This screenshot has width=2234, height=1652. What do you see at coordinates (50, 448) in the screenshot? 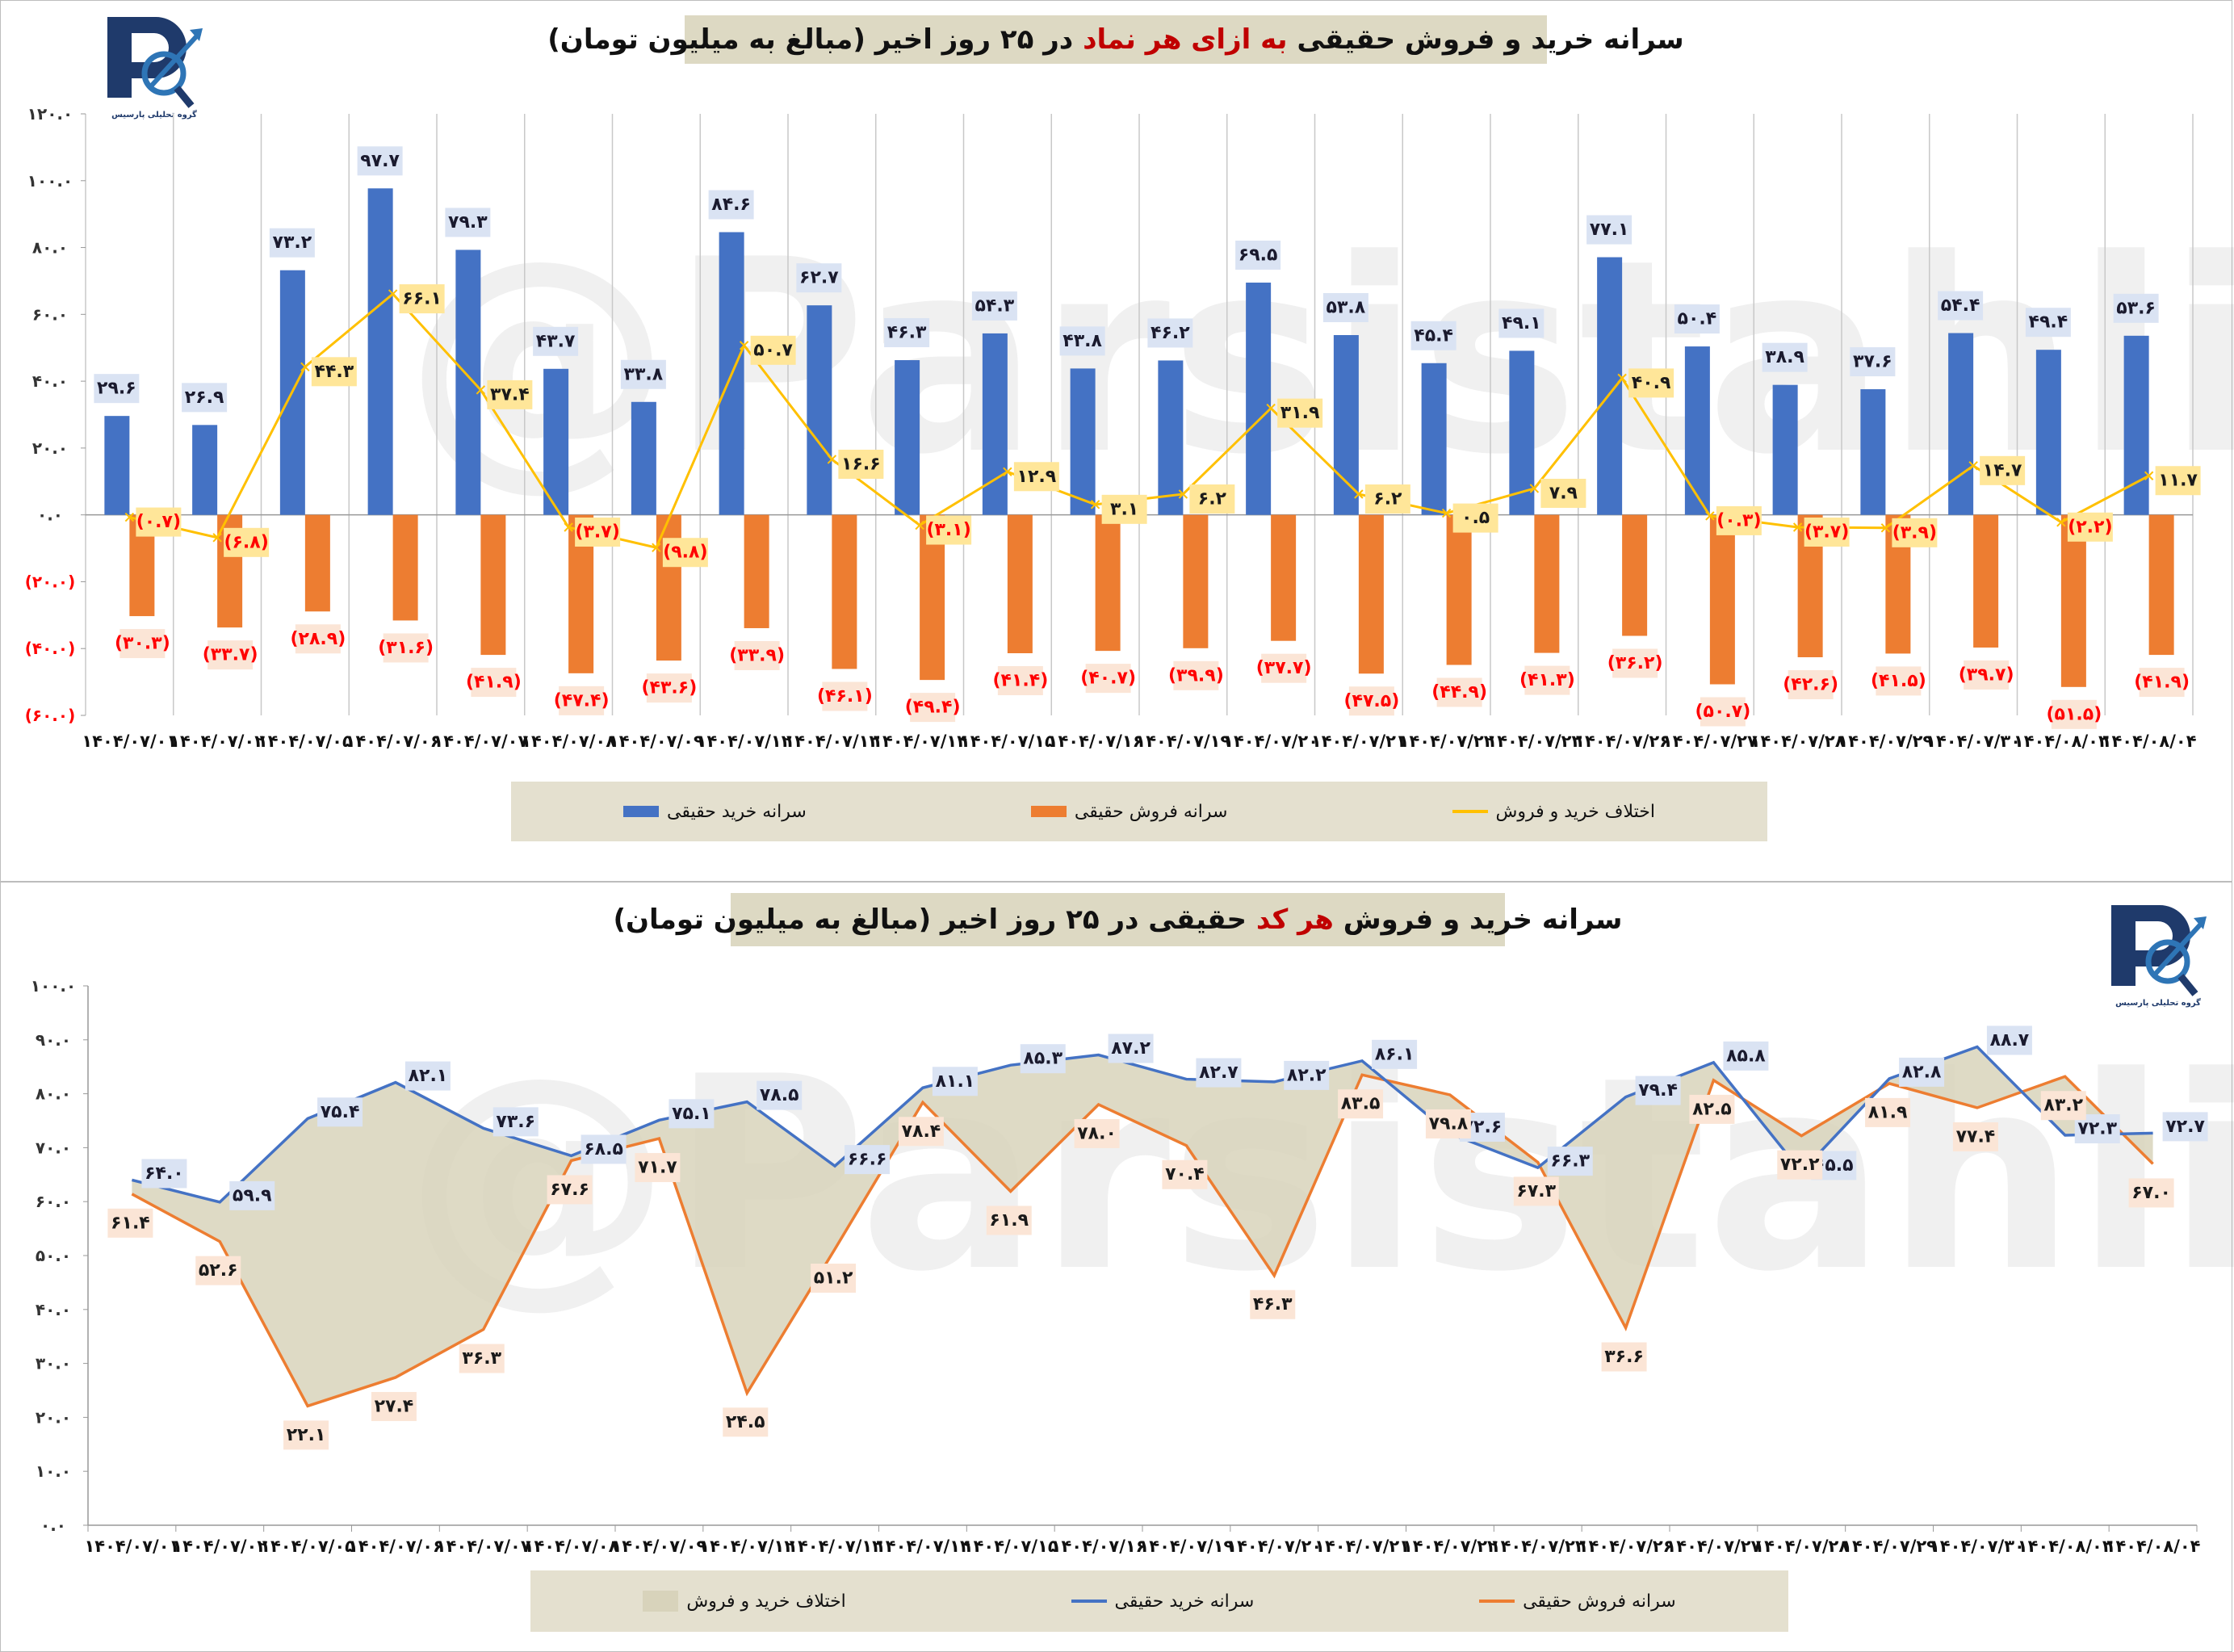
I see `y-tick-label: ۲۰.۰` at bounding box center [50, 448].